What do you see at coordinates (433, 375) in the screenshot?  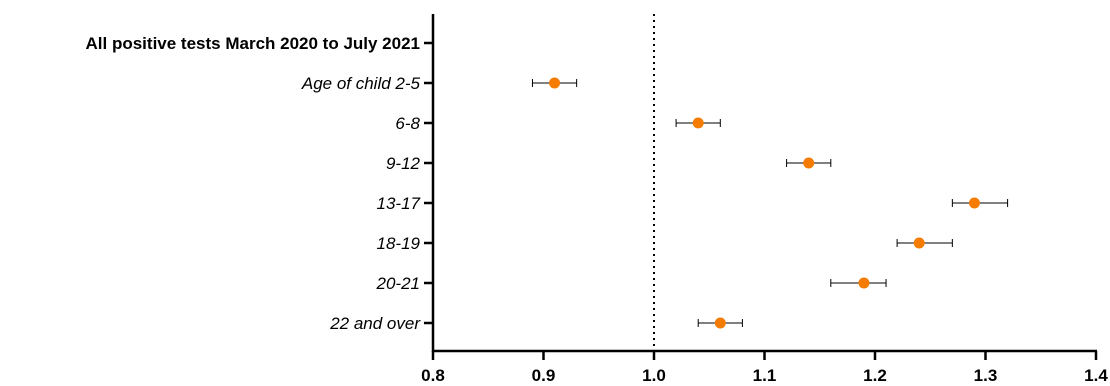 I see `x-tick-label: 0.8` at bounding box center [433, 375].